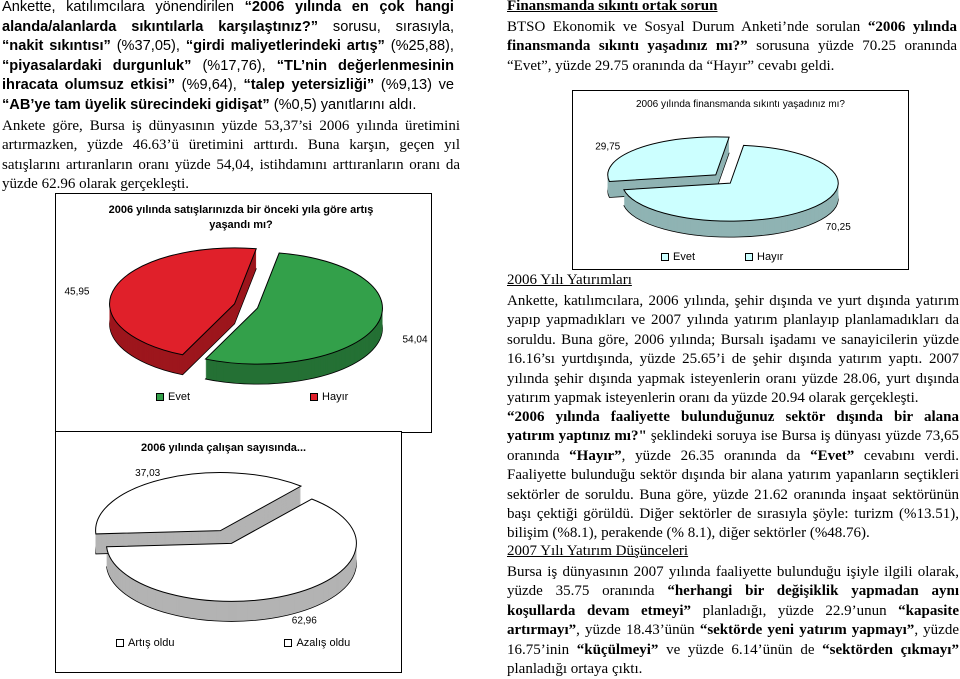  Describe the element at coordinates (323, 643) in the screenshot. I see `legend-label: Azalış oldu` at that location.